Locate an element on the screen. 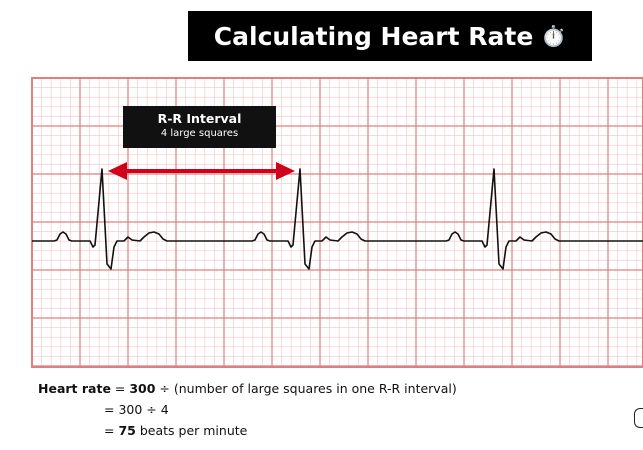 The width and height of the screenshot is (643, 450). formula-result-unit: beats per minute is located at coordinates (191, 430).